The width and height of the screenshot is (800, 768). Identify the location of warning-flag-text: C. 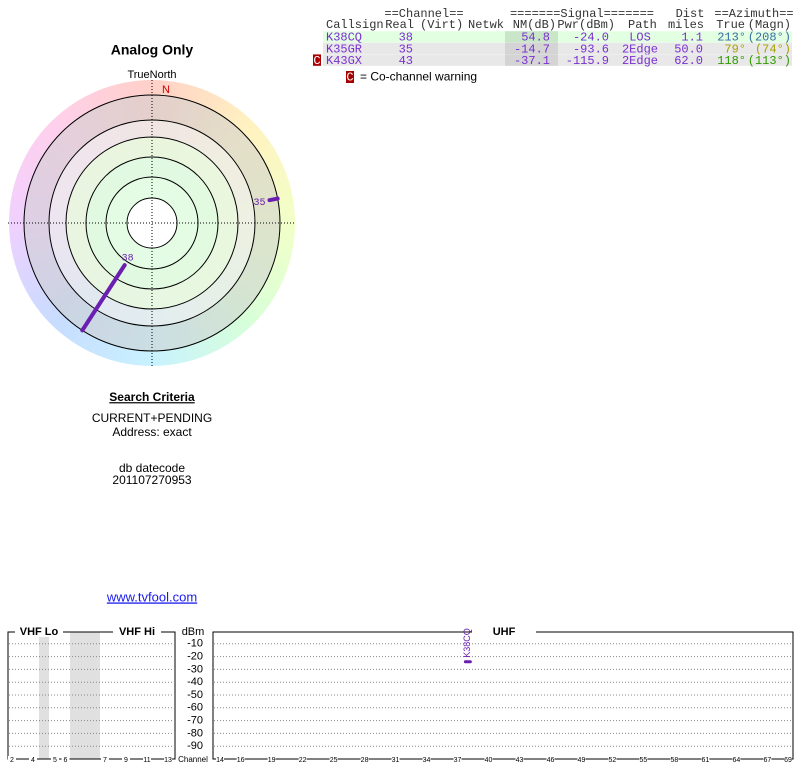
(316, 61).